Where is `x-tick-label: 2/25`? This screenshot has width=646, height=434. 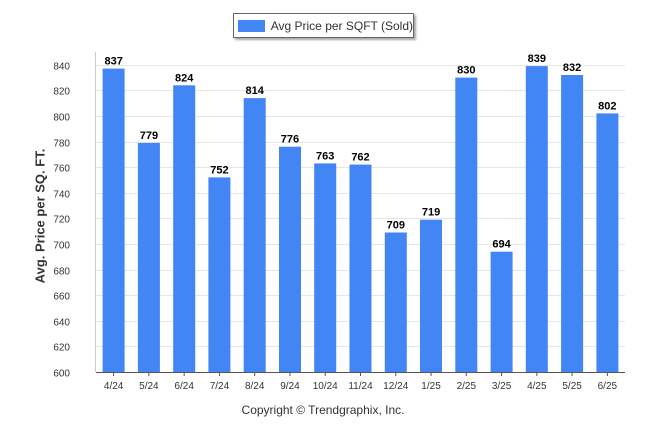 x-tick-label: 2/25 is located at coordinates (467, 386).